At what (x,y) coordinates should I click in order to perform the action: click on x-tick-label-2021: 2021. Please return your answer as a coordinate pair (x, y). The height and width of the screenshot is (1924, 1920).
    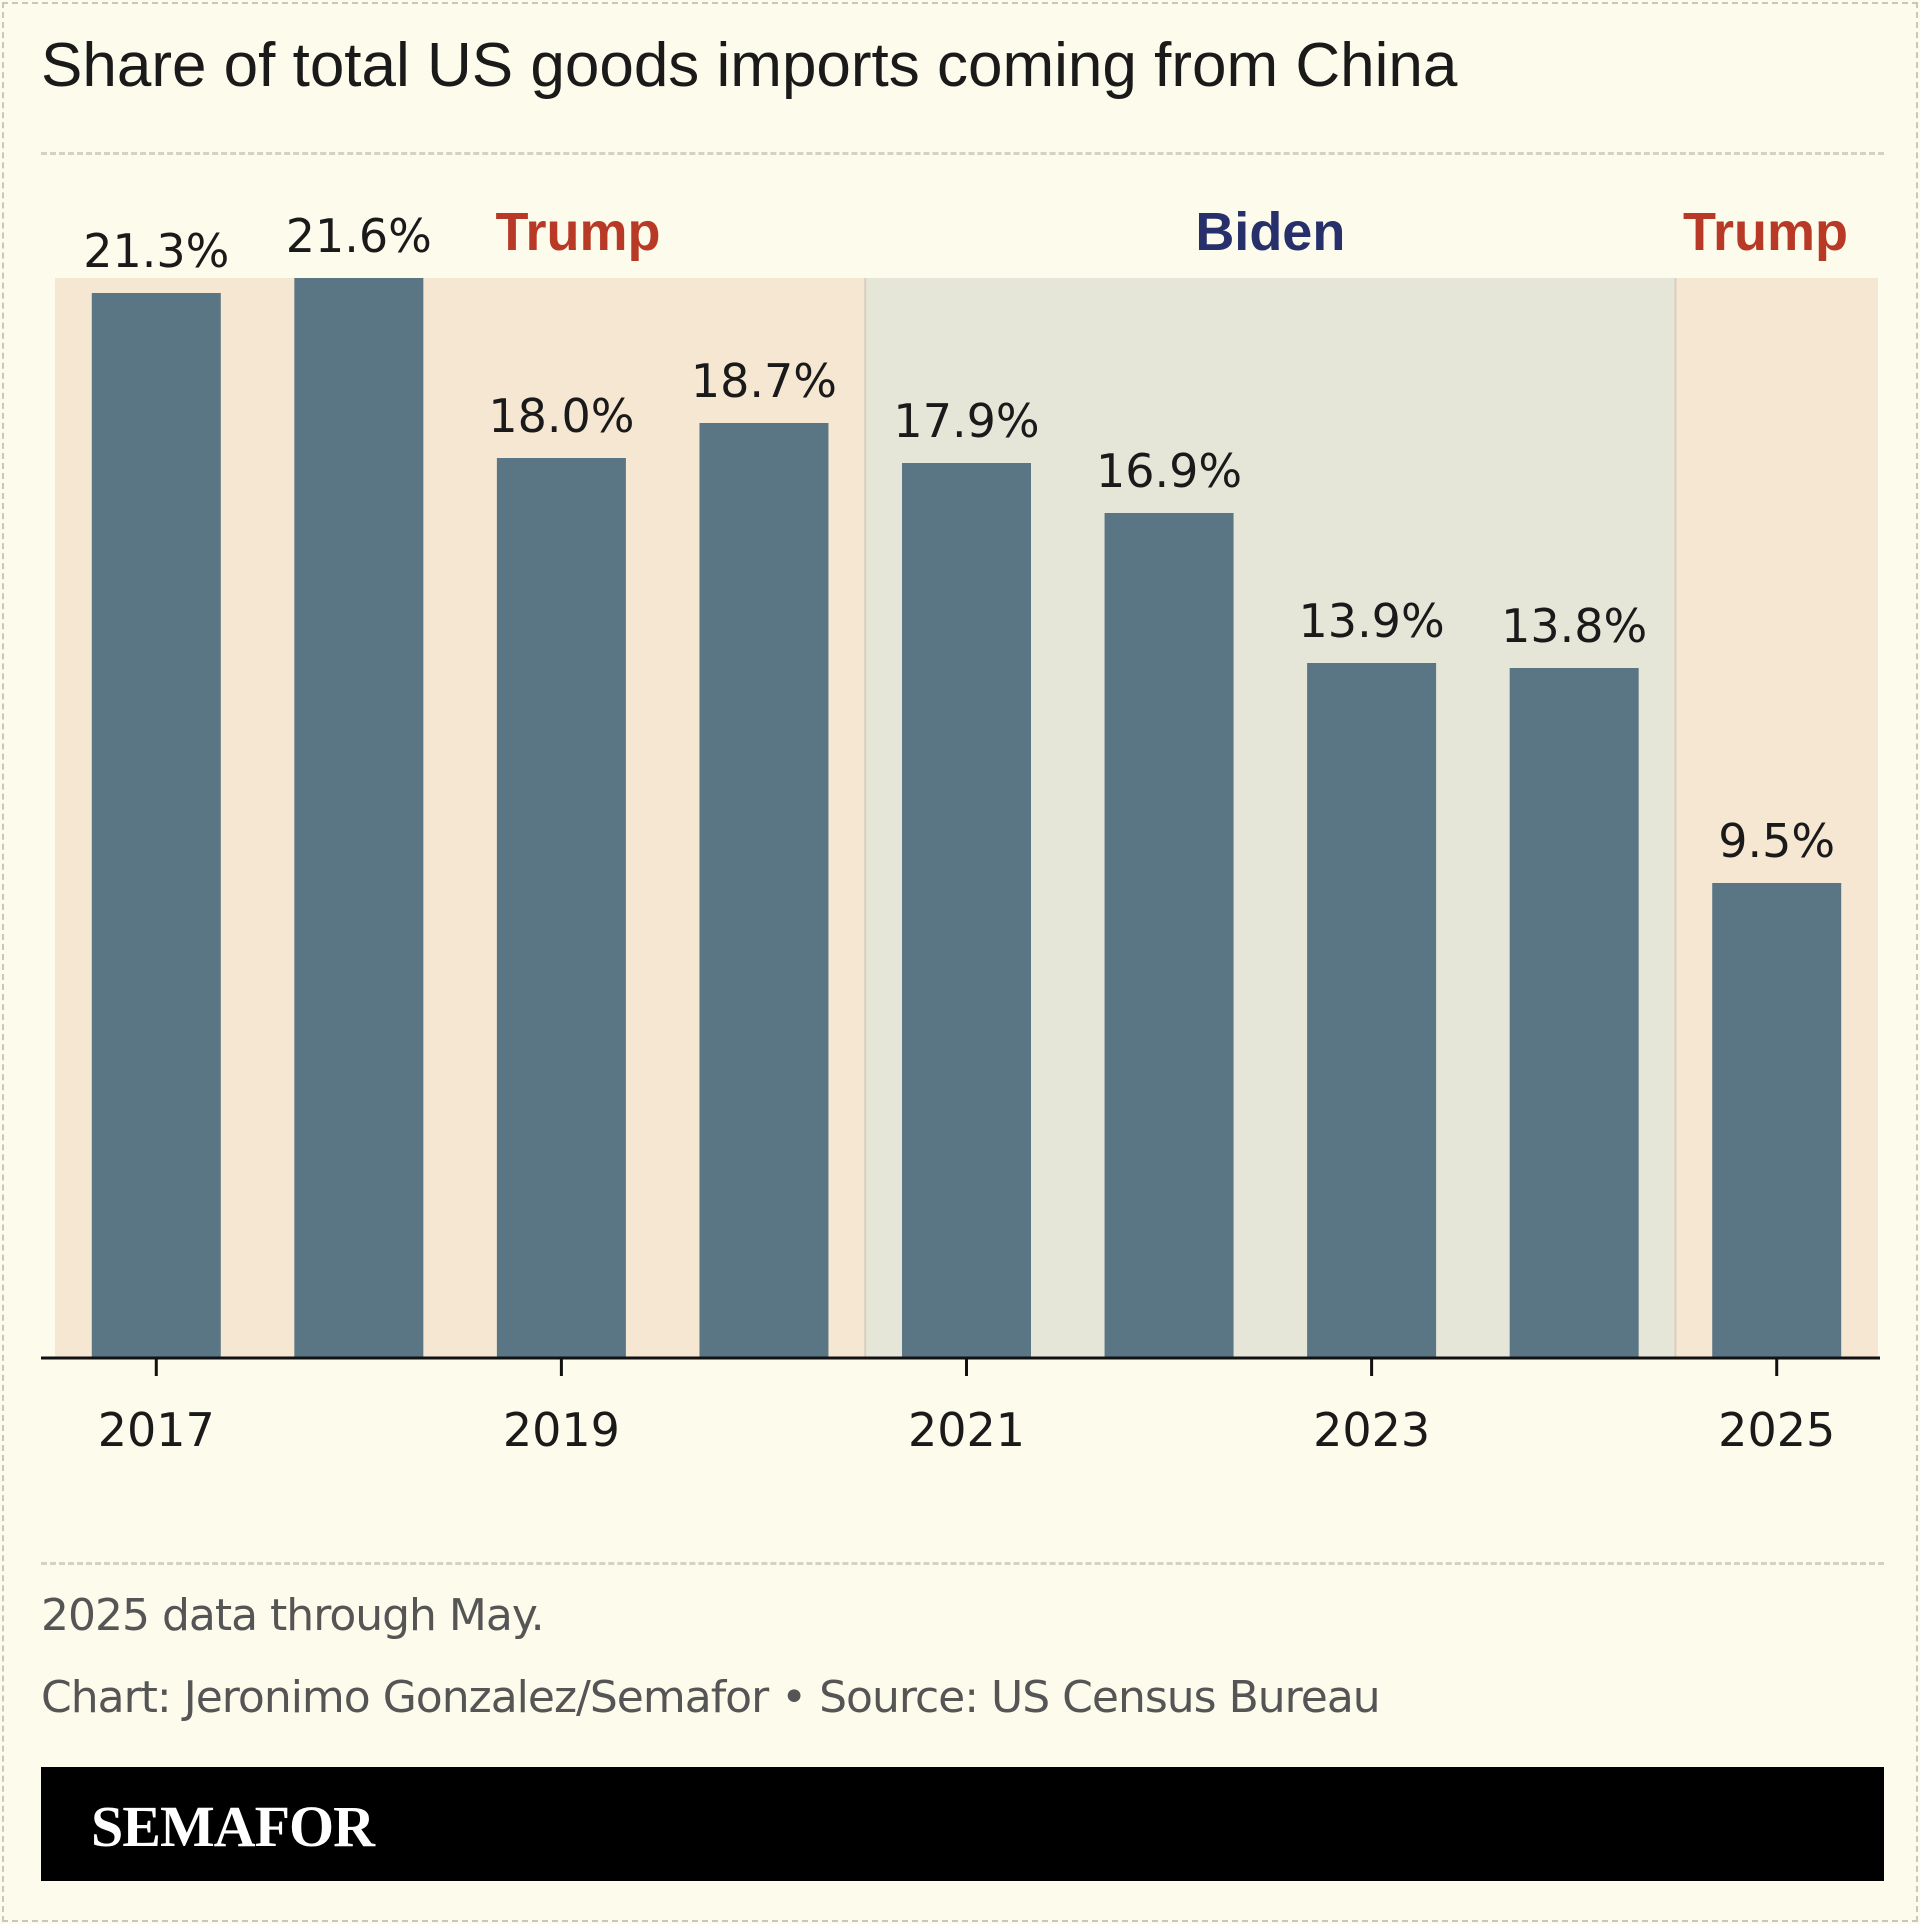
    Looking at the image, I should click on (966, 1430).